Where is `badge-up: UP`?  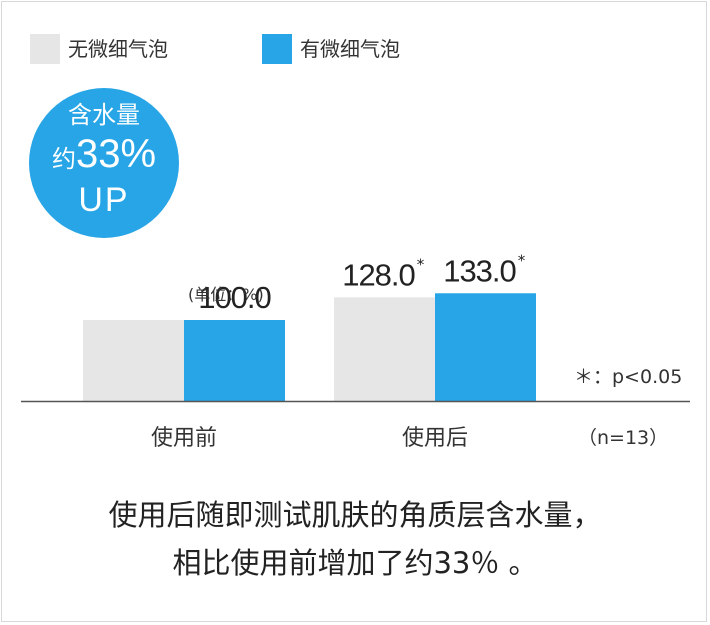 badge-up: UP is located at coordinates (104, 200).